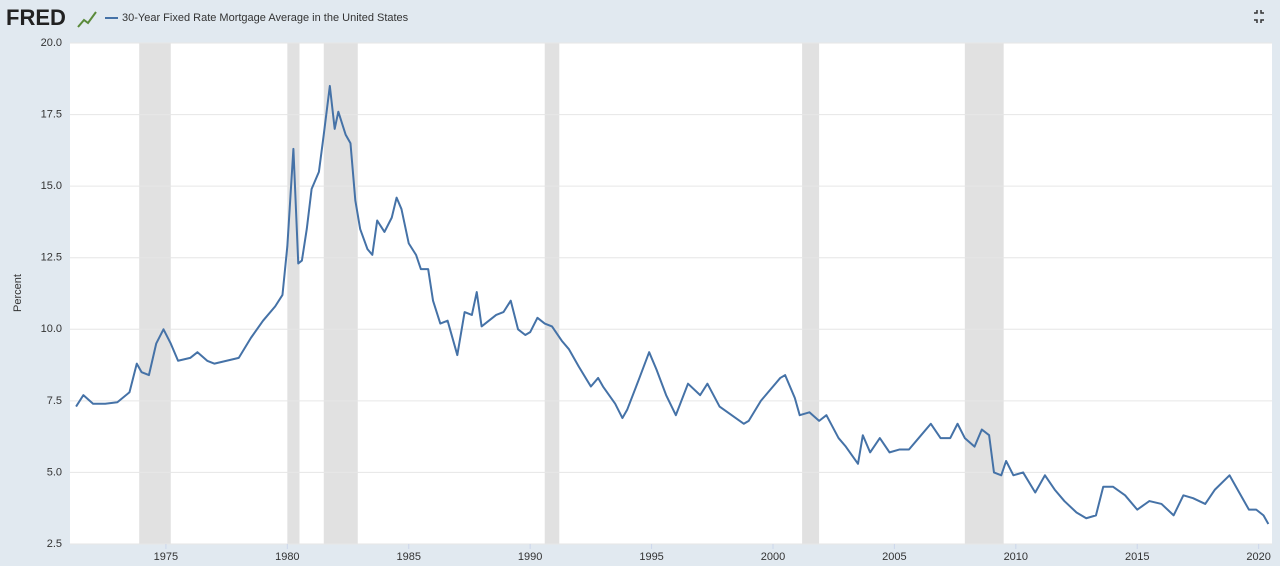 This screenshot has width=1280, height=566. What do you see at coordinates (51, 43) in the screenshot?
I see `y-tick-label: 20.0` at bounding box center [51, 43].